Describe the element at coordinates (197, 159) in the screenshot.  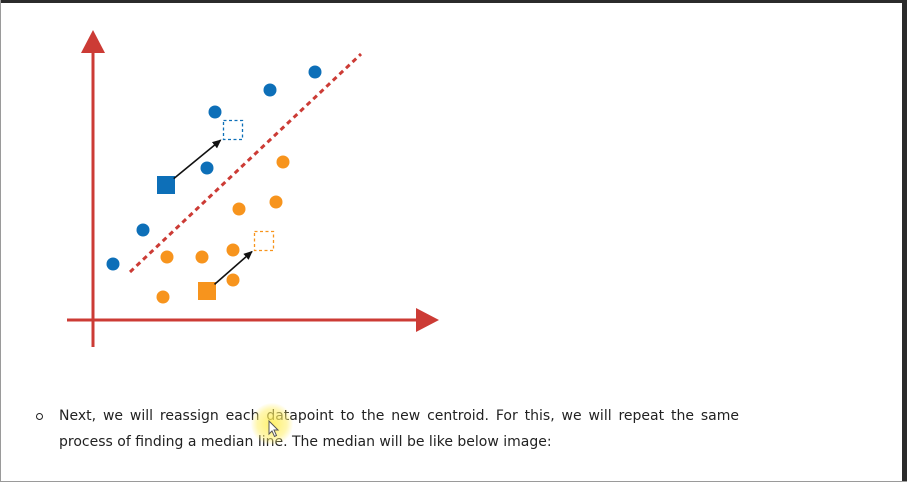
I see `blue-centroid-move-arrow` at that location.